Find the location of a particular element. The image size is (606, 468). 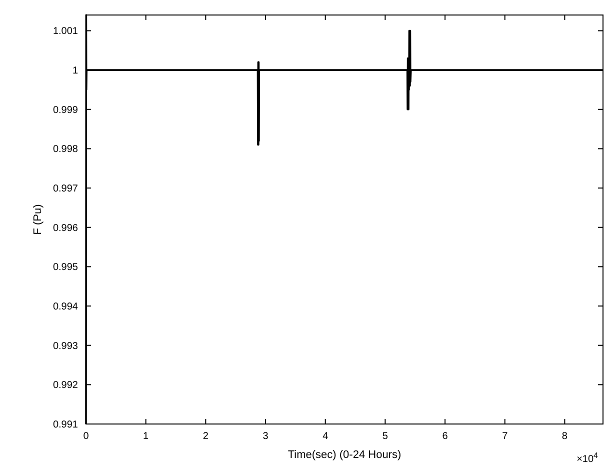

x-tick-label: 1 is located at coordinates (146, 436).